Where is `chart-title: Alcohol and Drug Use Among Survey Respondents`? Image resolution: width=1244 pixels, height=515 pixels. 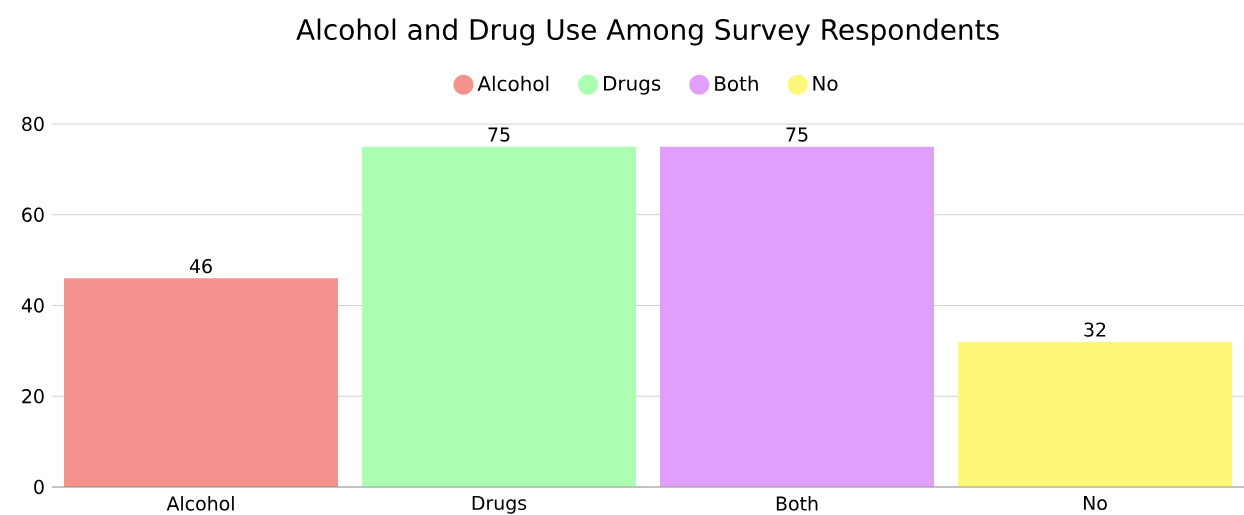
chart-title: Alcohol and Drug Use Among Survey Respondents is located at coordinates (647, 32).